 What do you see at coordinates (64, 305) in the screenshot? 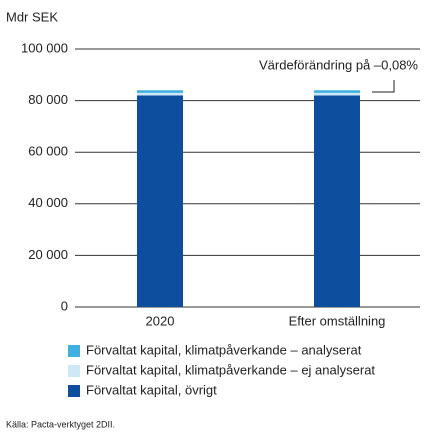
I see `y-tick-label: 0` at bounding box center [64, 305].